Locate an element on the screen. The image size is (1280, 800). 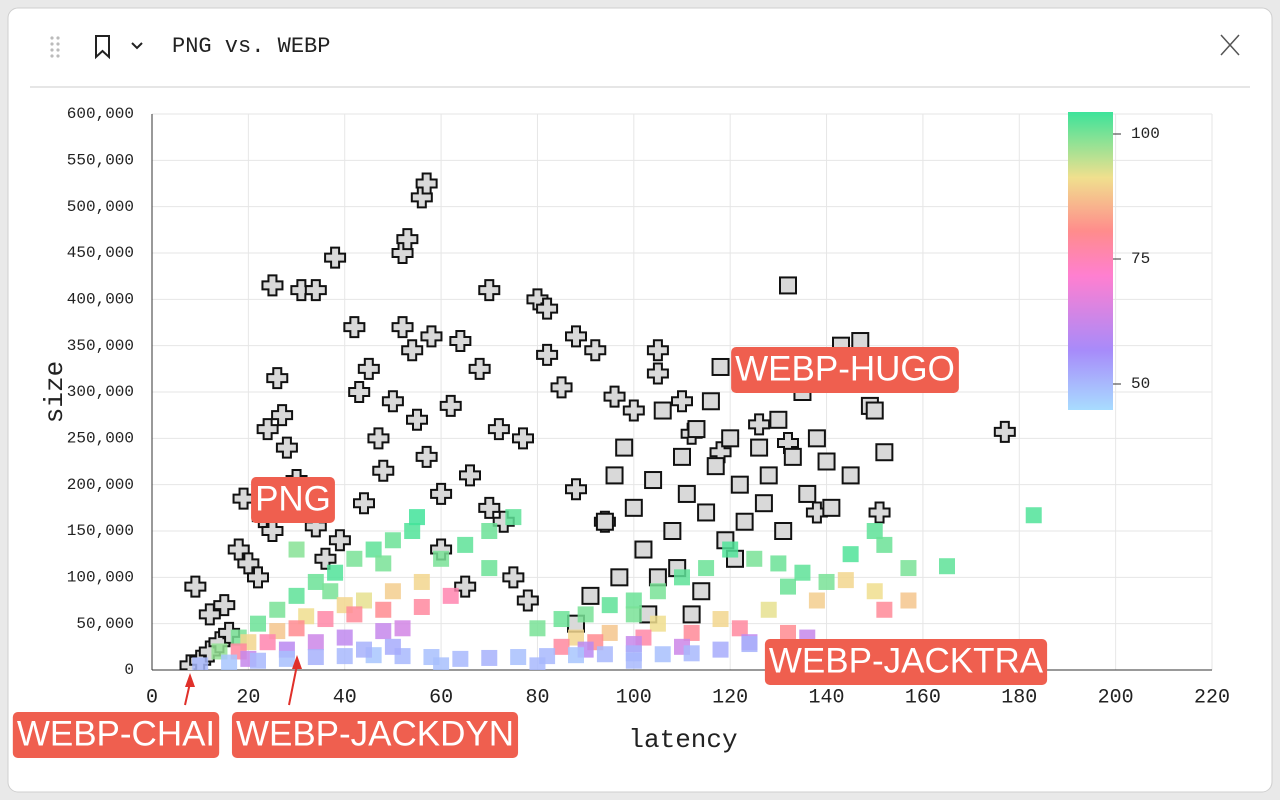
colorbar-tick-label: 75 is located at coordinates (1140, 259).